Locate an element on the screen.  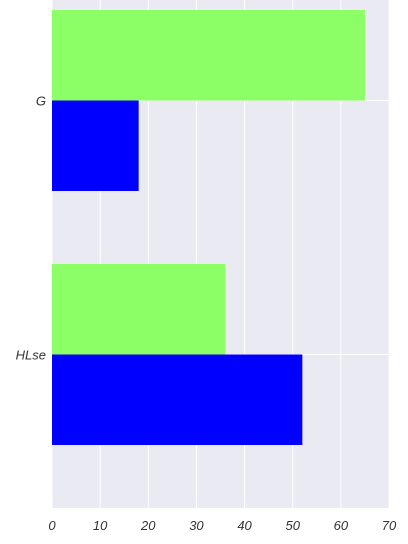
x-tick-label: 60 is located at coordinates (341, 525).